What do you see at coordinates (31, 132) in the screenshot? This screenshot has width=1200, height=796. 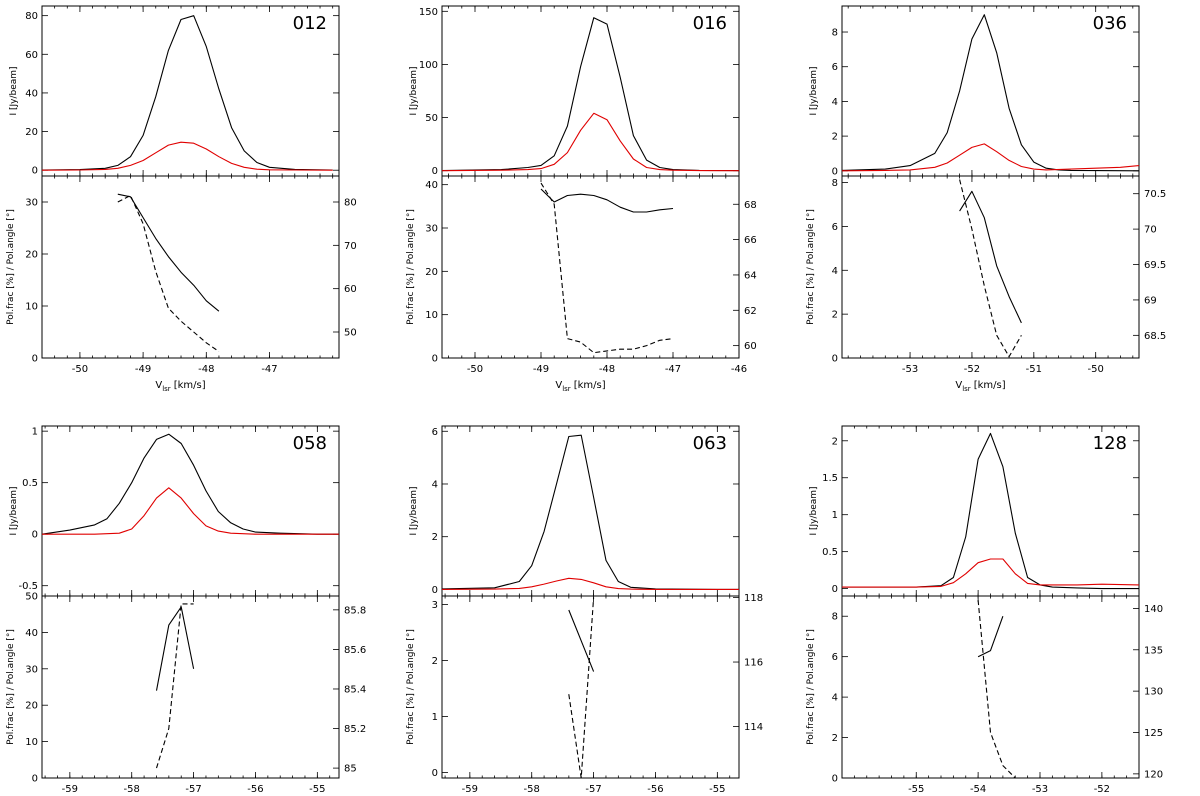 I see `intensity-y-tick-label: 20` at bounding box center [31, 132].